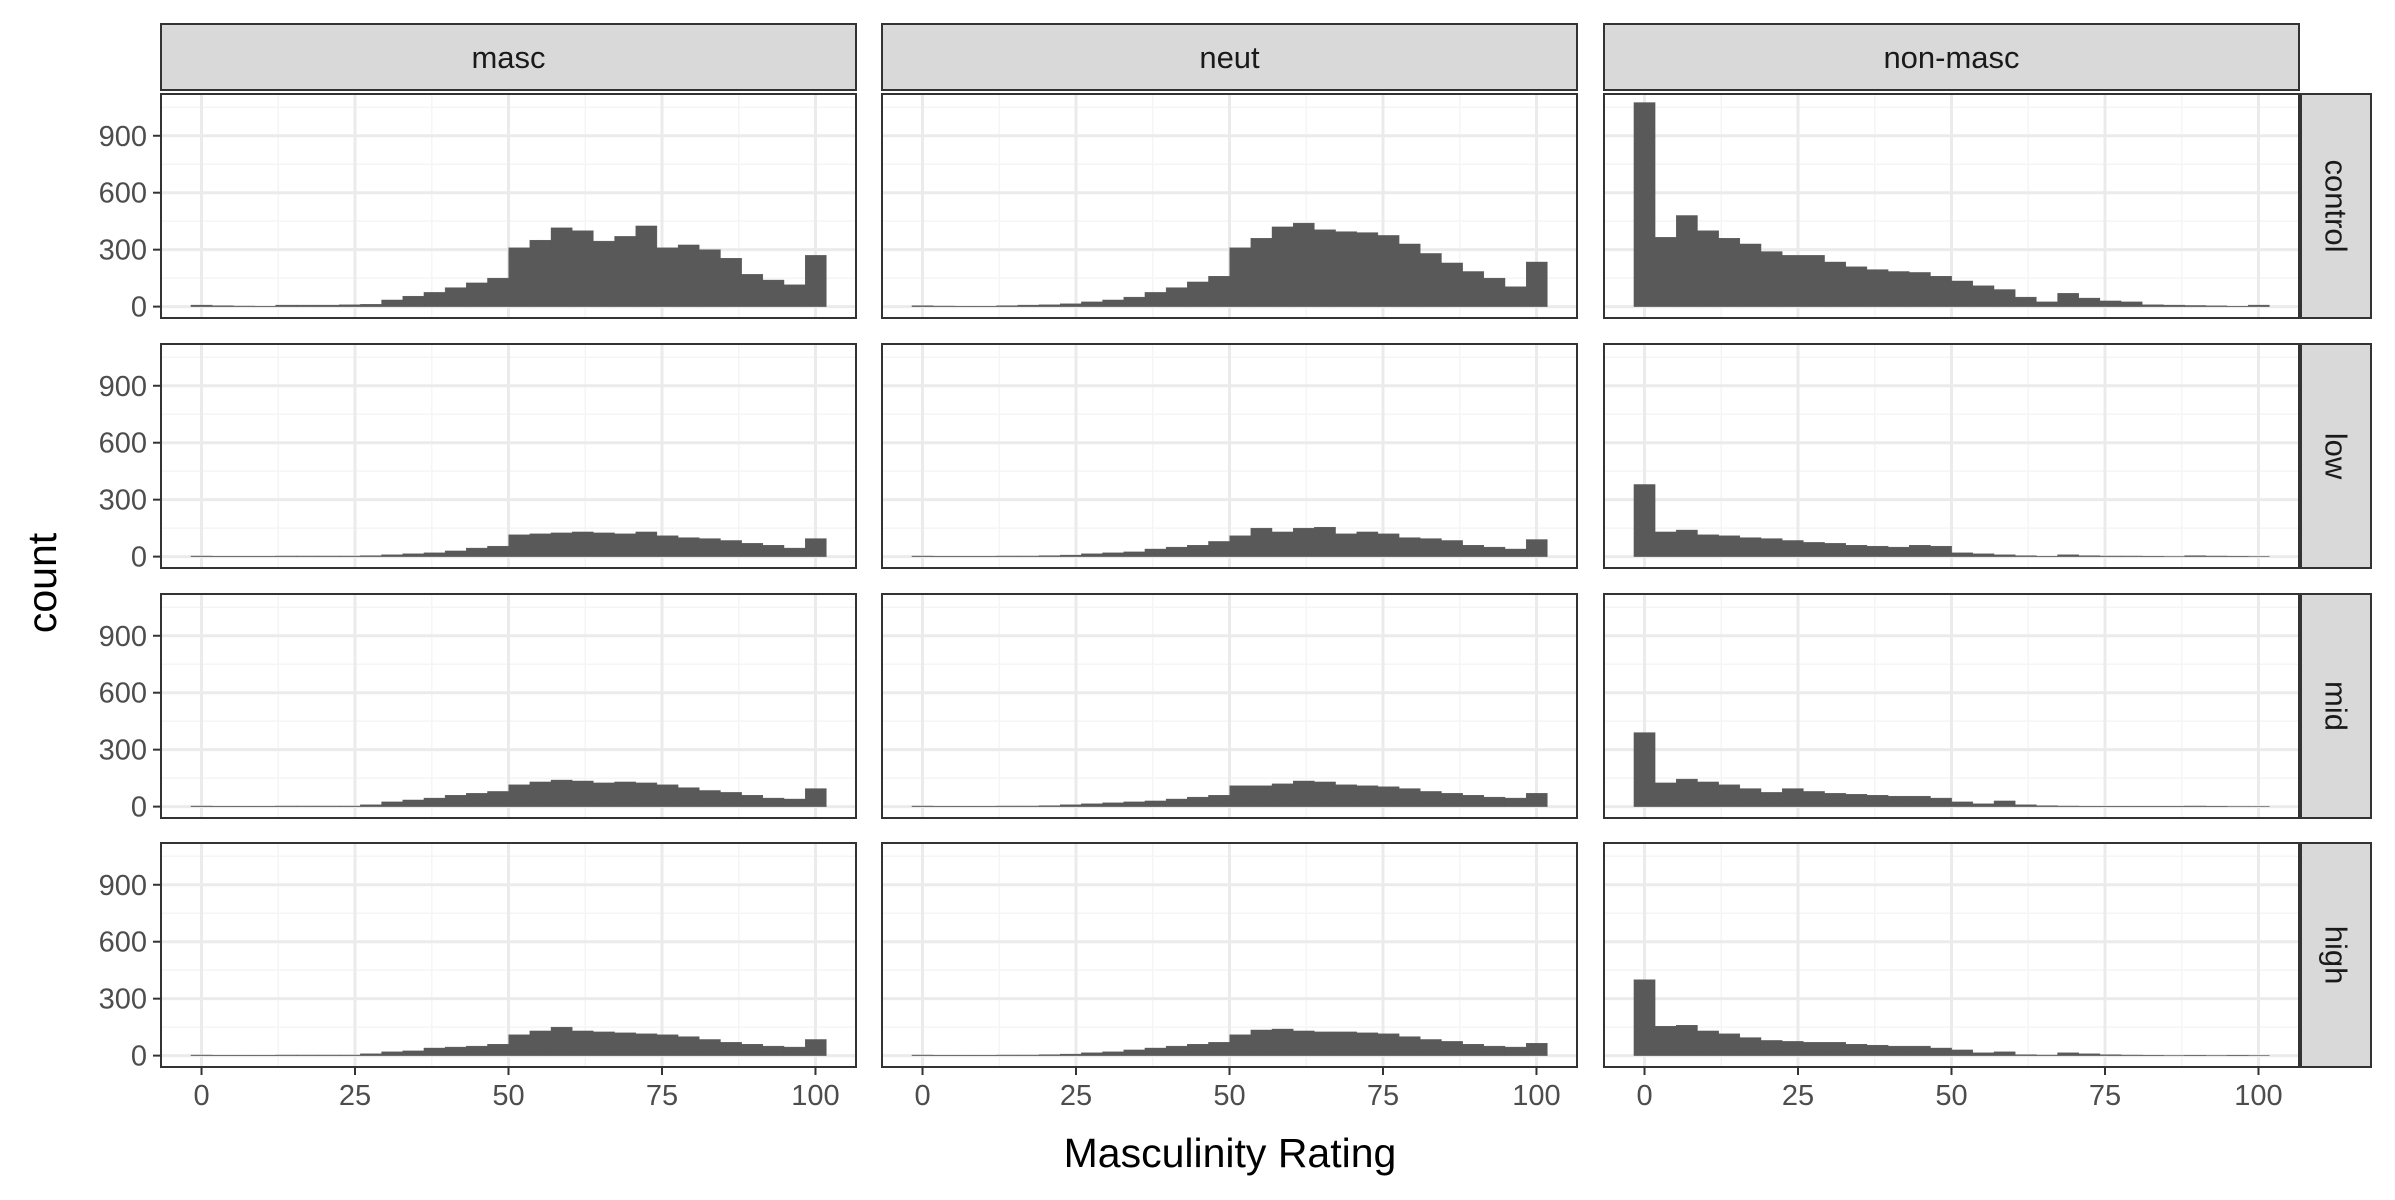 This screenshot has width=2395, height=1200. I want to click on row-strip-label: control, so click(2336, 205).